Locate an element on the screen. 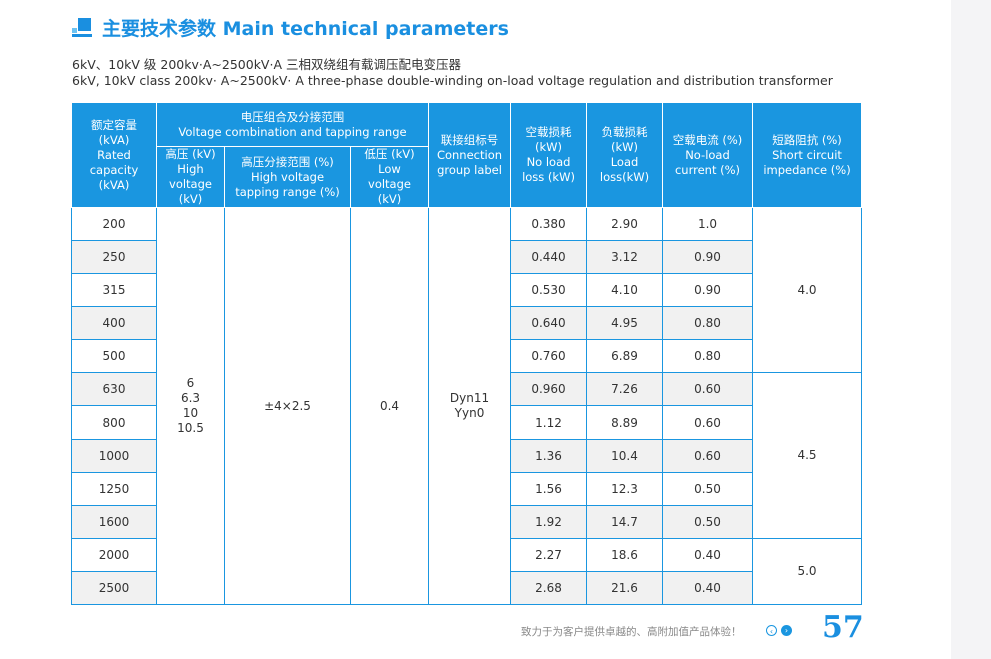  cell-capacity: 250 is located at coordinates (114, 257).